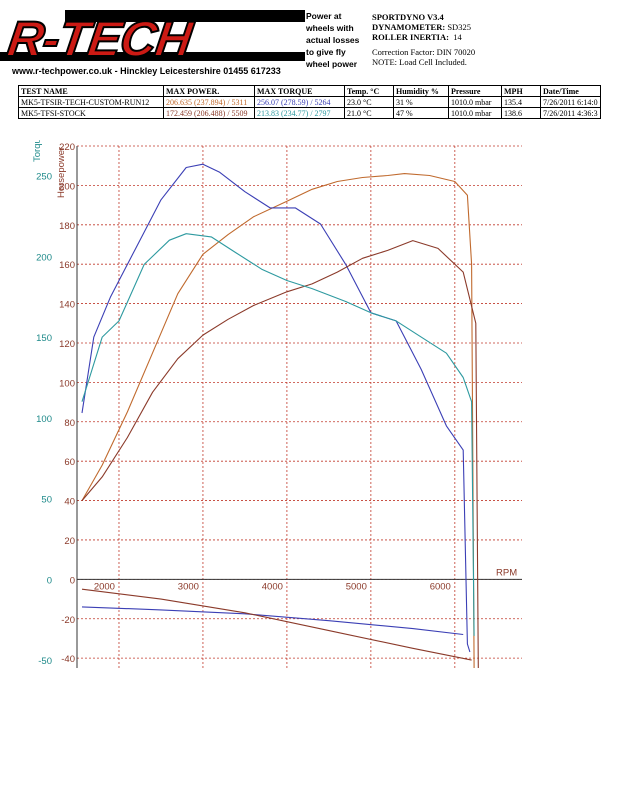 This screenshot has width=617, height=799. What do you see at coordinates (419, 62) in the screenshot?
I see `note: NOTE: Load Cell Included.` at bounding box center [419, 62].